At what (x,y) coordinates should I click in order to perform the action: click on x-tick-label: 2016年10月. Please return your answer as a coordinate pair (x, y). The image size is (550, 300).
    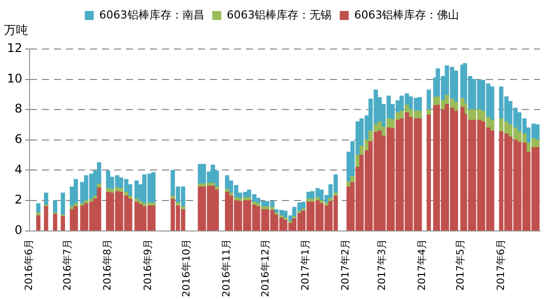
    Looking at the image, I should click on (186, 268).